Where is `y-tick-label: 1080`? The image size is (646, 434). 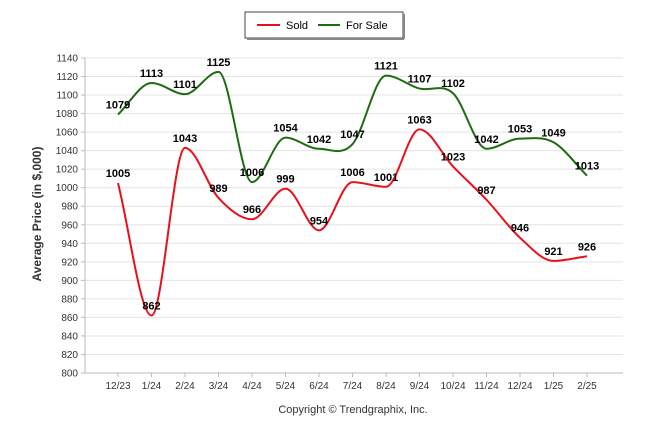
y-tick-label: 1080 is located at coordinates (67, 114).